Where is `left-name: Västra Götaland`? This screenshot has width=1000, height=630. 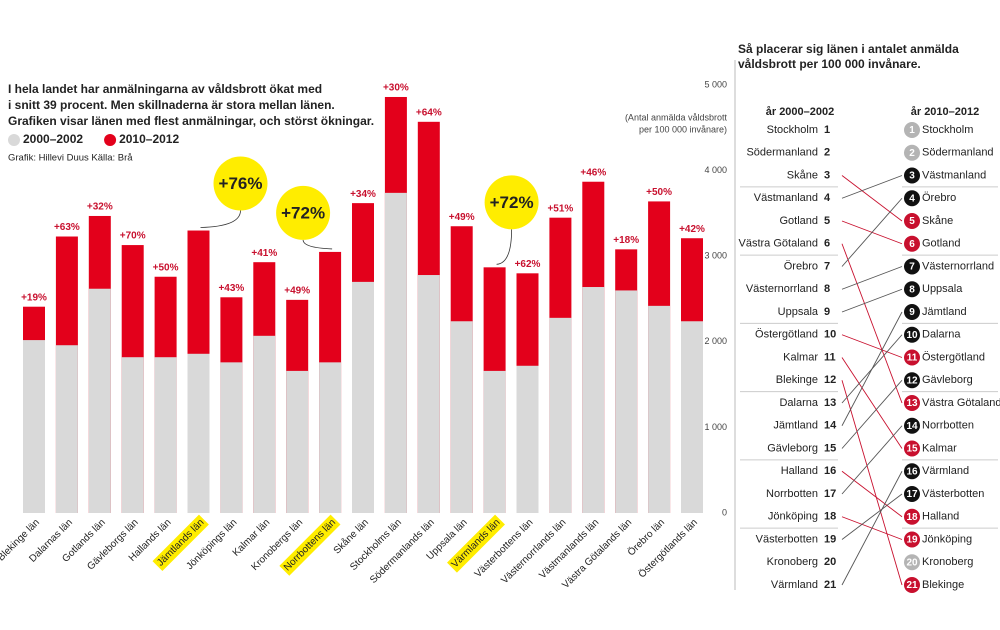 left-name: Västra Götaland is located at coordinates (779, 244).